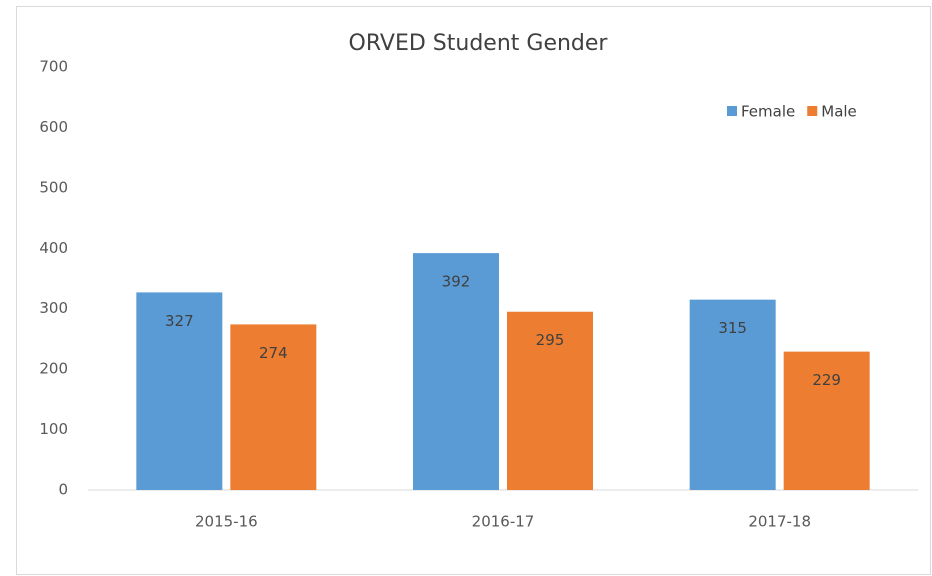 This screenshot has height=576, width=932. Describe the element at coordinates (53, 67) in the screenshot. I see `y-tick-label: 700` at that location.